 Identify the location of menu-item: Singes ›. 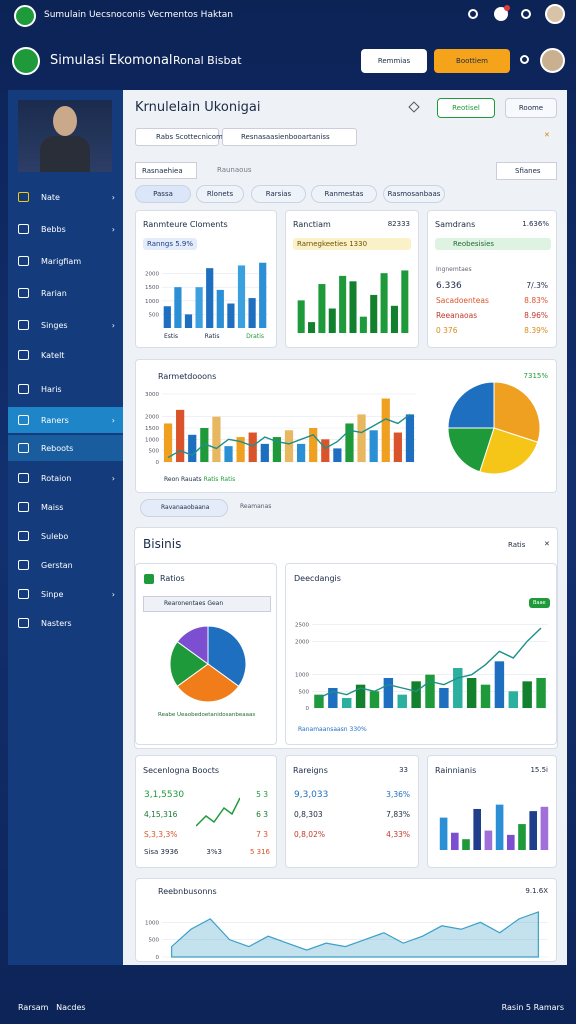
(65, 325).